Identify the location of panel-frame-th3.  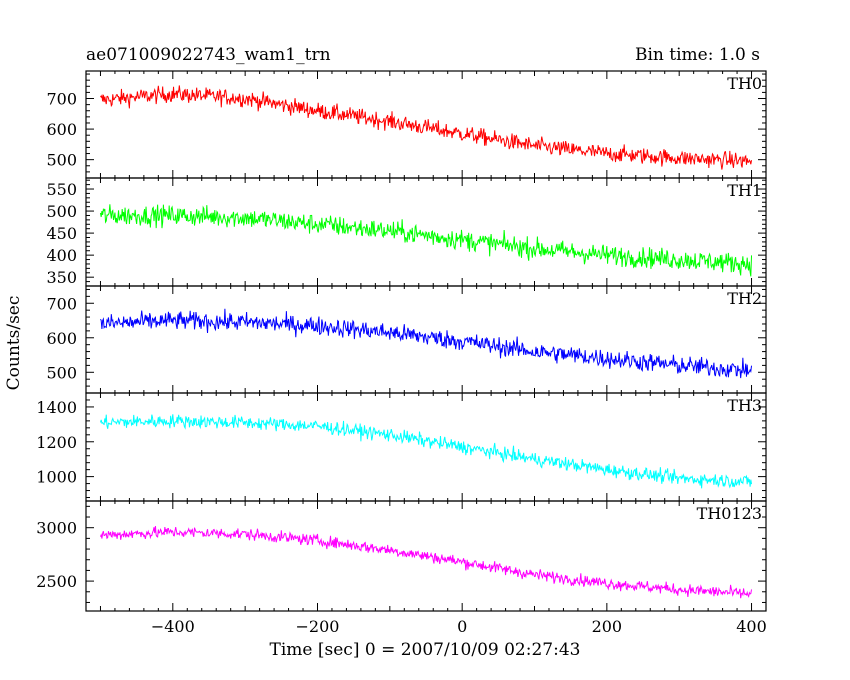
(426, 447).